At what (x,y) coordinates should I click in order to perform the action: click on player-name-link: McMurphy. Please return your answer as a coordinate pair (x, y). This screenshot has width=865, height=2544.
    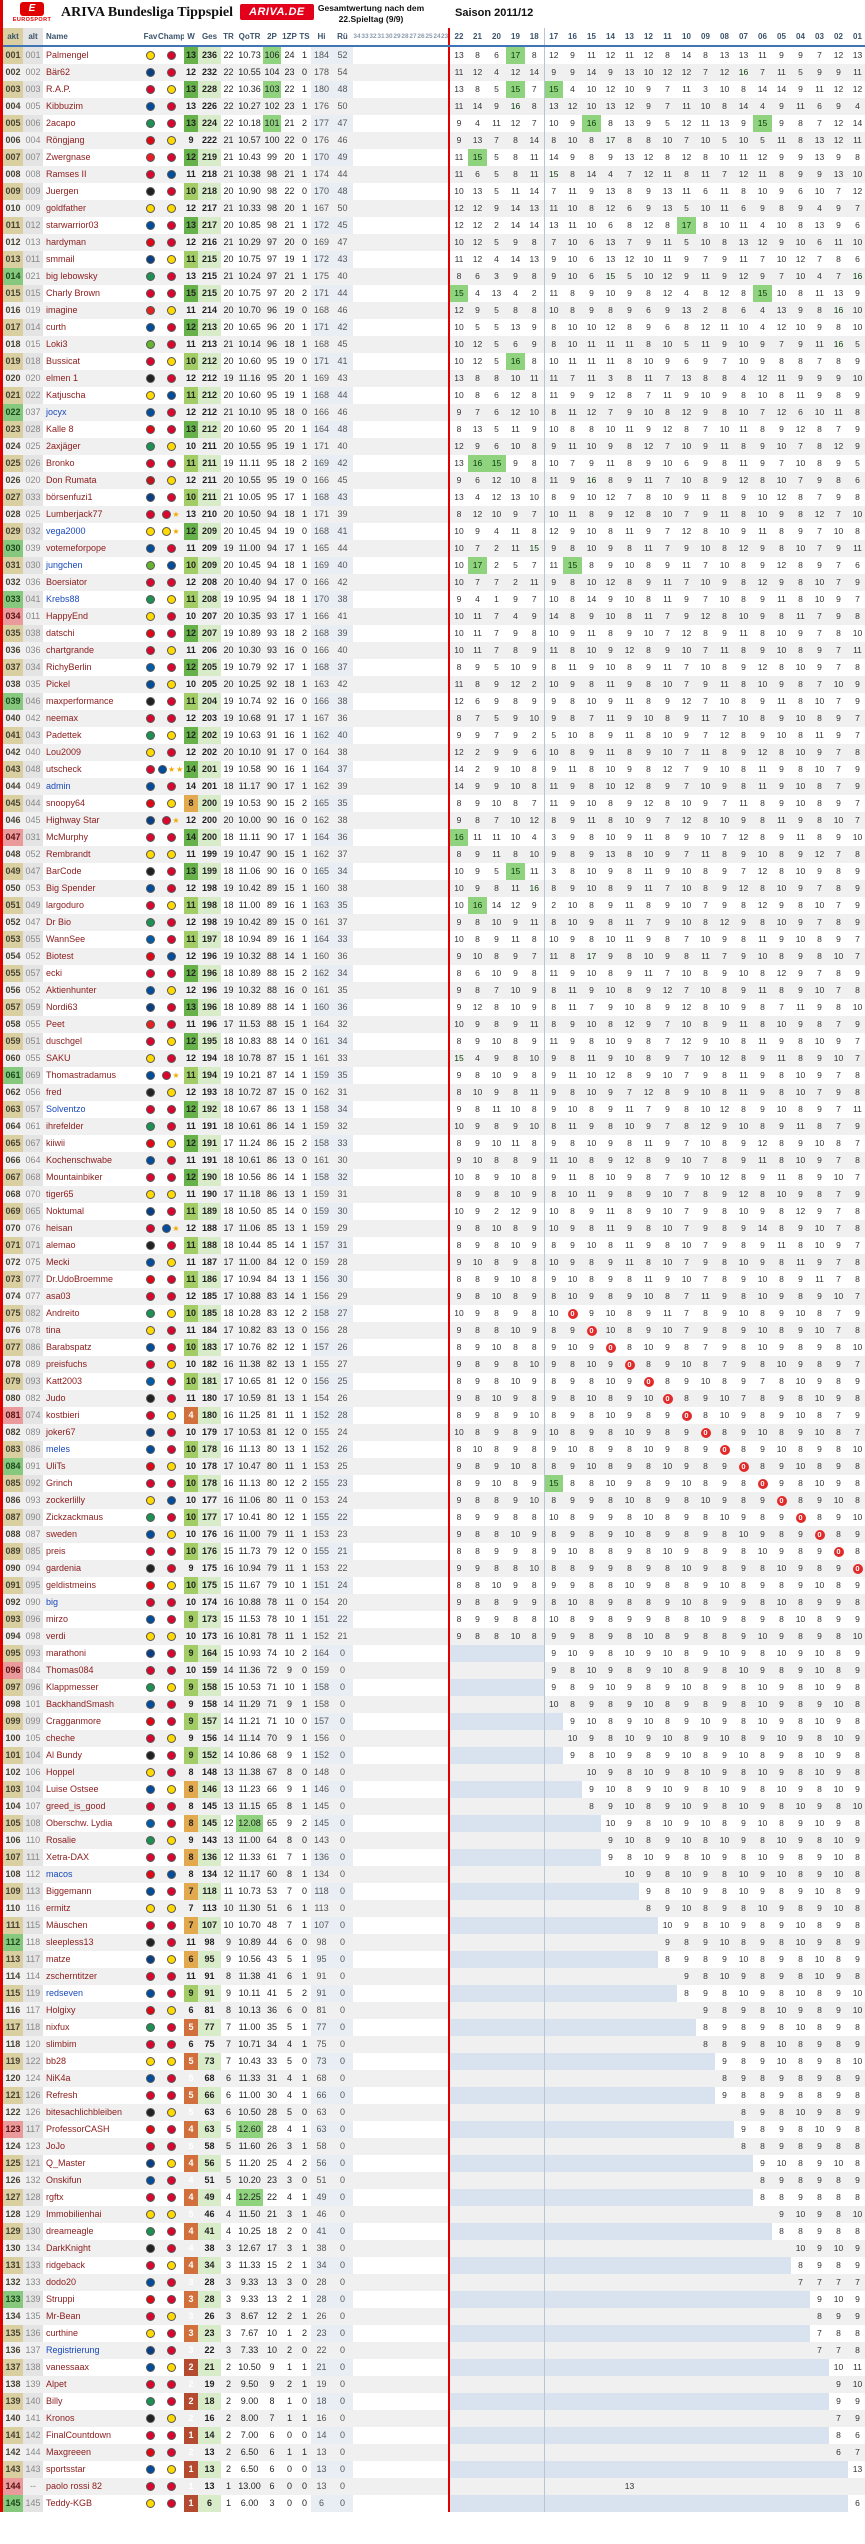
    Looking at the image, I should click on (67, 837).